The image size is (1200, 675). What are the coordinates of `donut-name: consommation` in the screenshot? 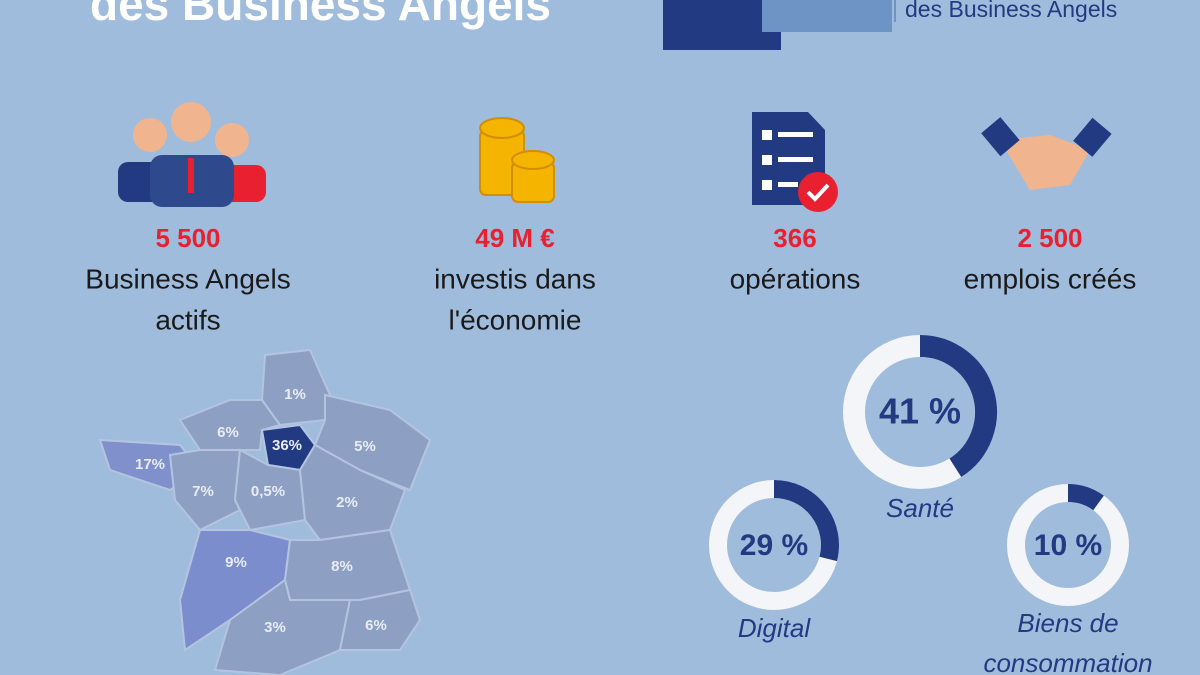 It's located at (1067, 661).